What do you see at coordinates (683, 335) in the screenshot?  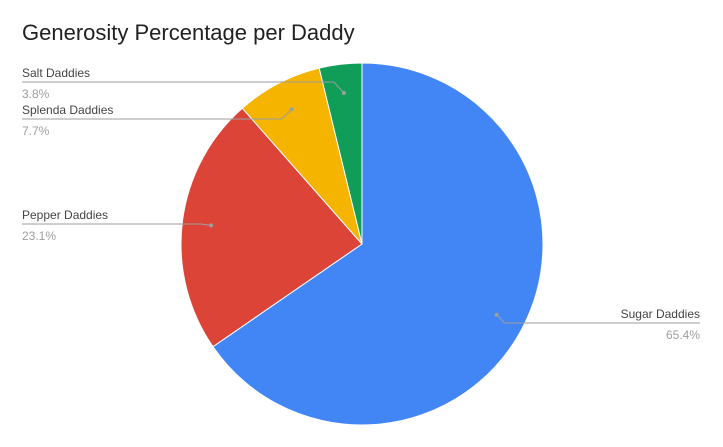 I see `slice-percent-sugar-daddies: 65.4%` at bounding box center [683, 335].